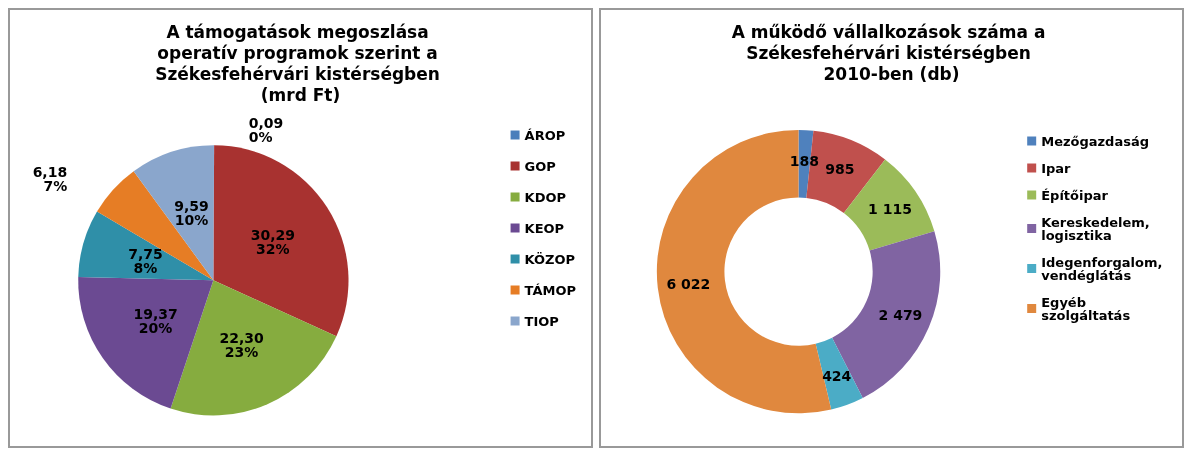 This screenshot has width=1192, height=455. What do you see at coordinates (241, 345) in the screenshot?
I see `data-label: 22,30 23%` at bounding box center [241, 345].